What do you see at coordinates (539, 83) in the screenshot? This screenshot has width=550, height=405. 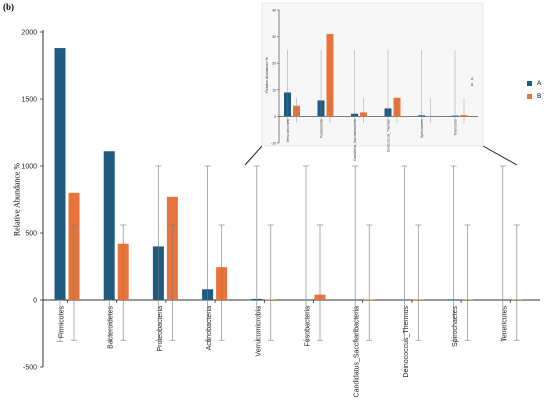 I see `legend-label-a: A` at bounding box center [539, 83].